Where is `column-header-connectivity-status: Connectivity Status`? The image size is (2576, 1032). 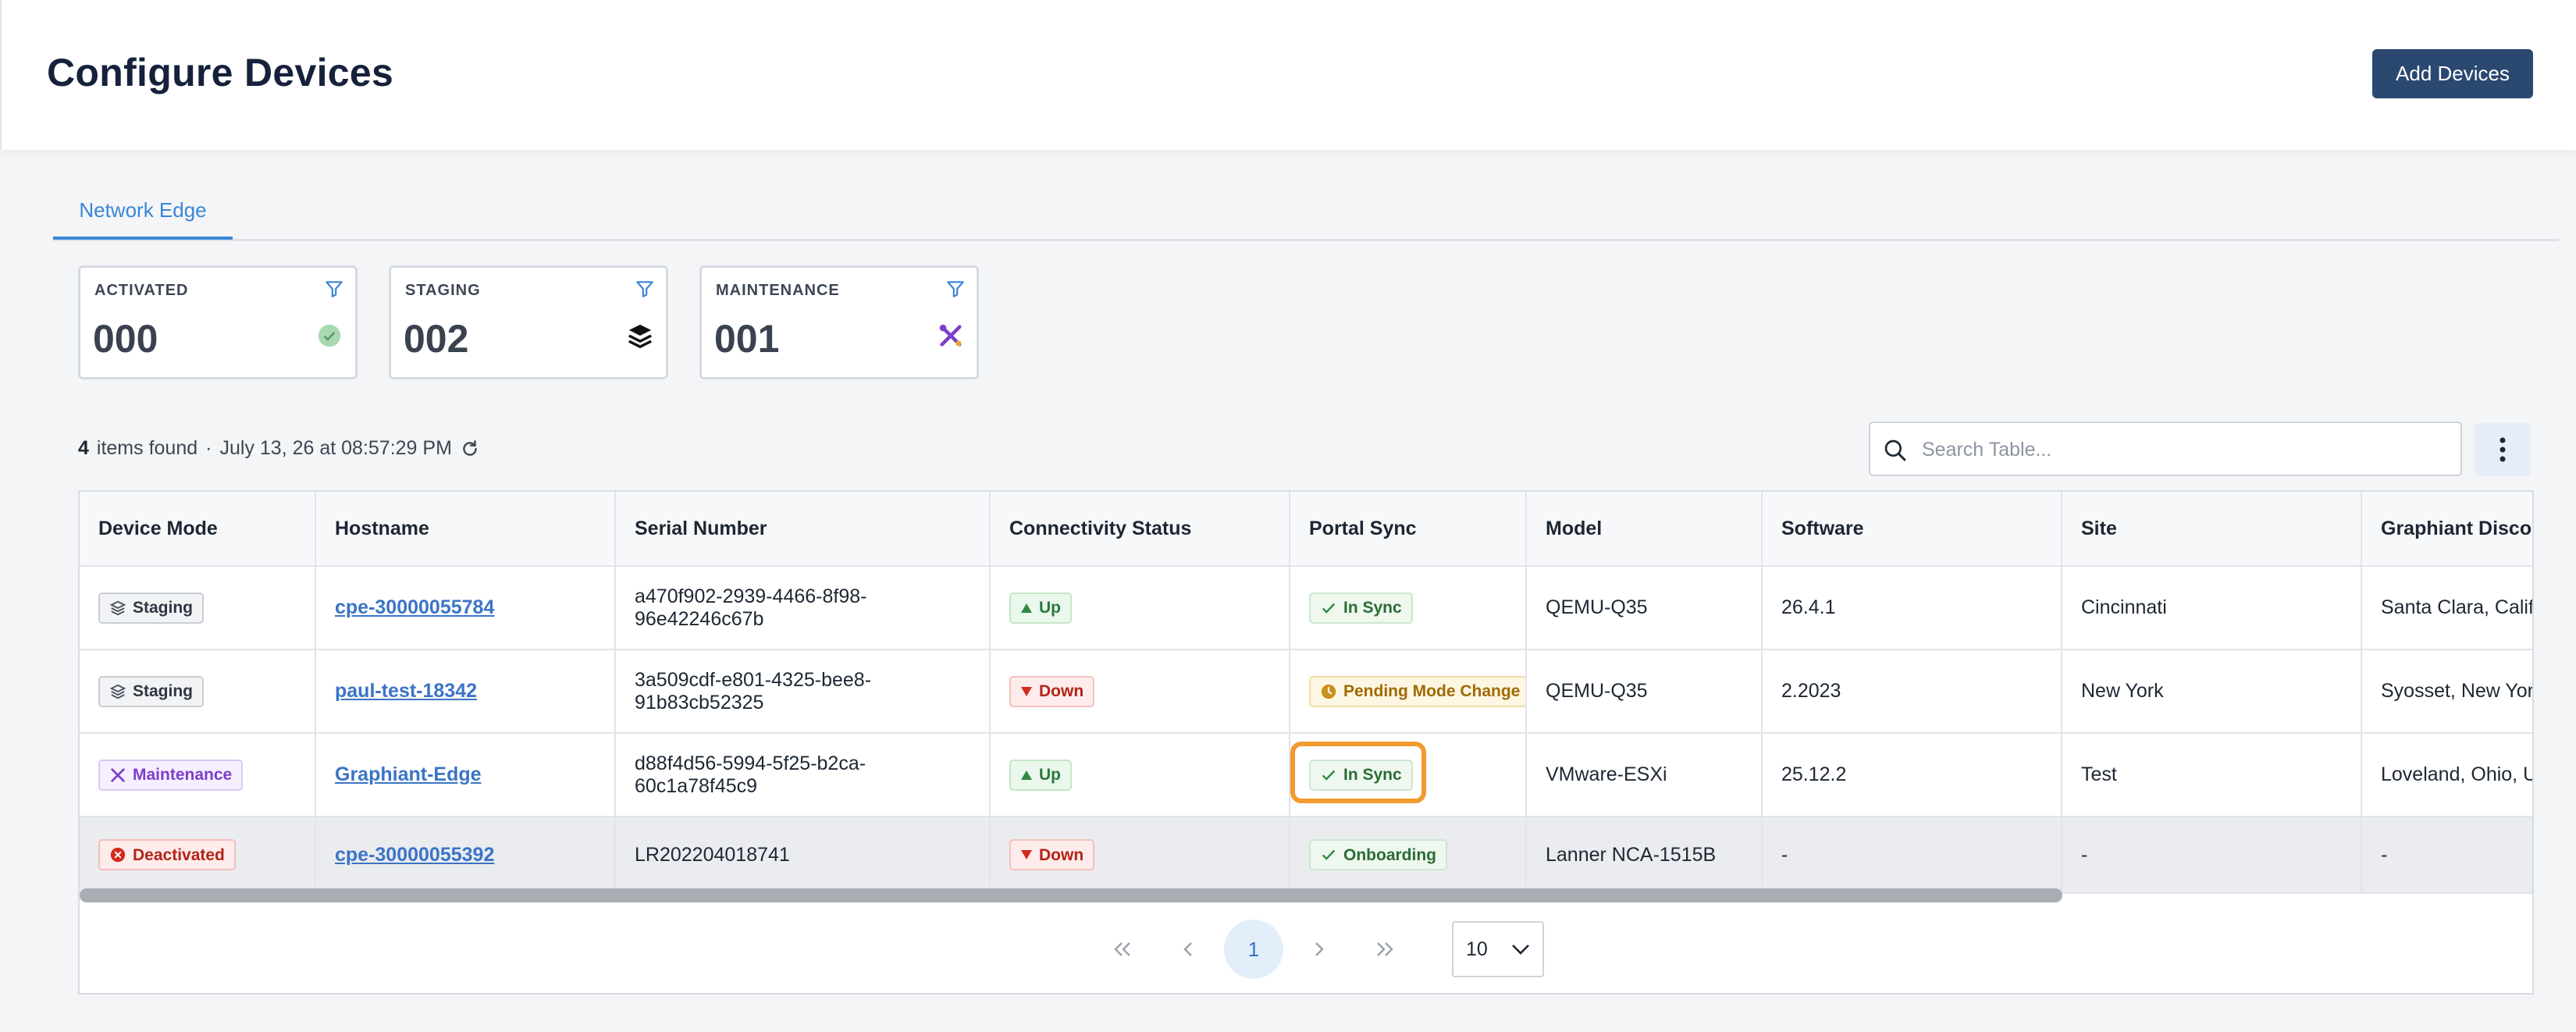 column-header-connectivity-status: Connectivity Status is located at coordinates (1140, 529).